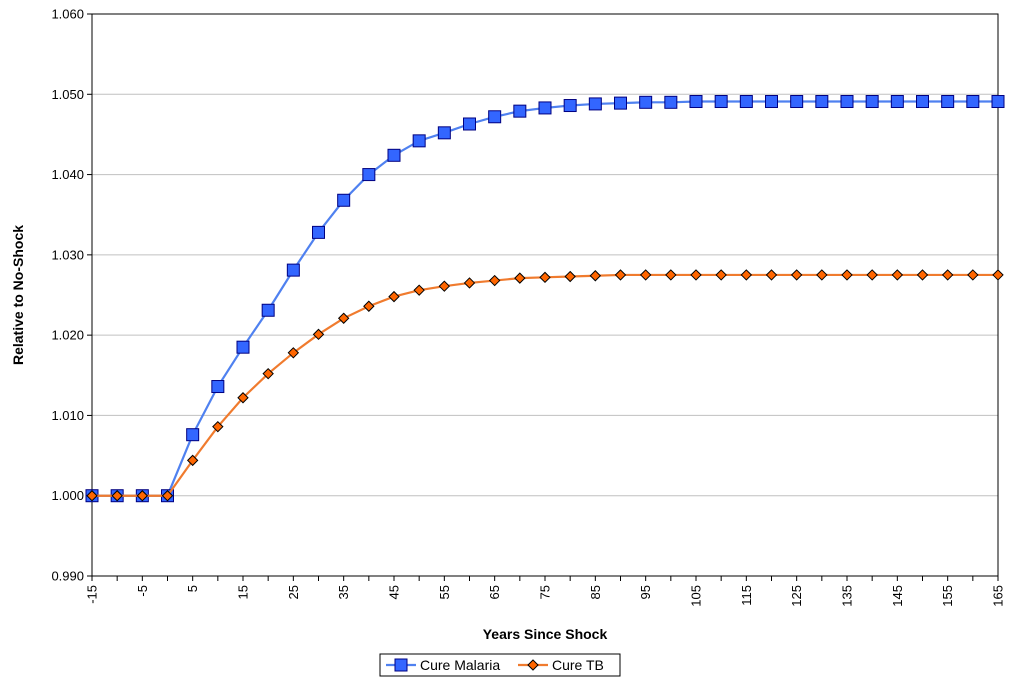 The width and height of the screenshot is (1010, 690). What do you see at coordinates (67, 495) in the screenshot?
I see `y-tick-label: 1.000` at bounding box center [67, 495].